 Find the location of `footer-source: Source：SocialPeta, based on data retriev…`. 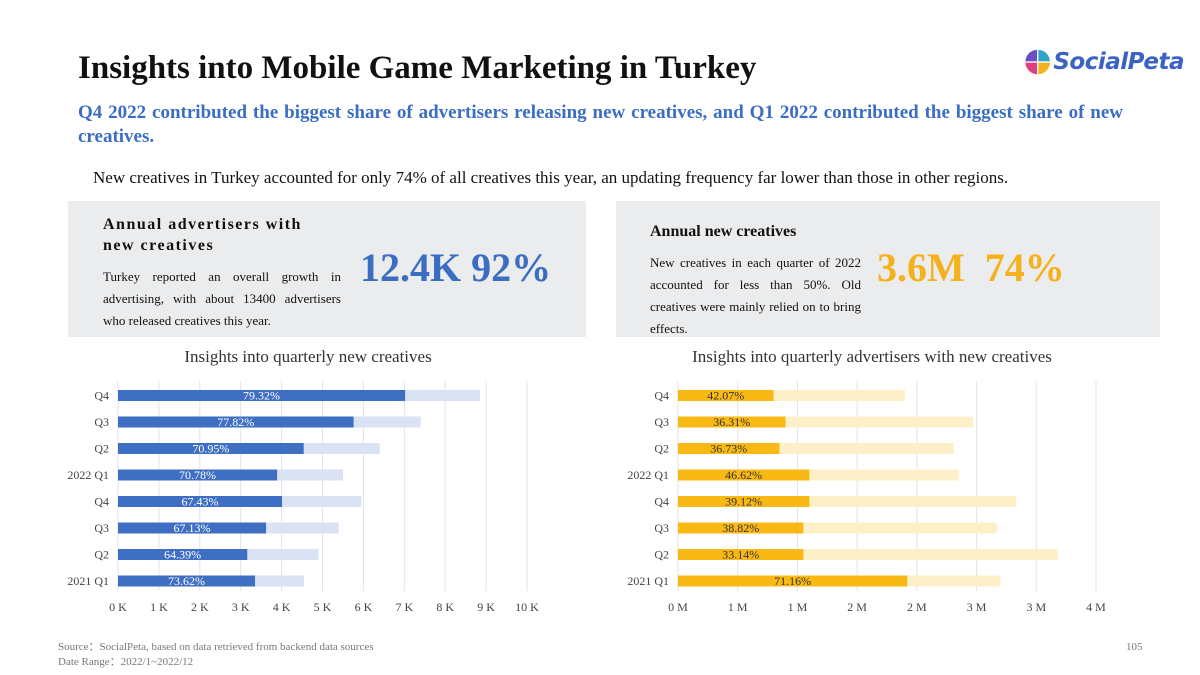

footer-source: Source：SocialPeta, based on data retriev… is located at coordinates (216, 655).